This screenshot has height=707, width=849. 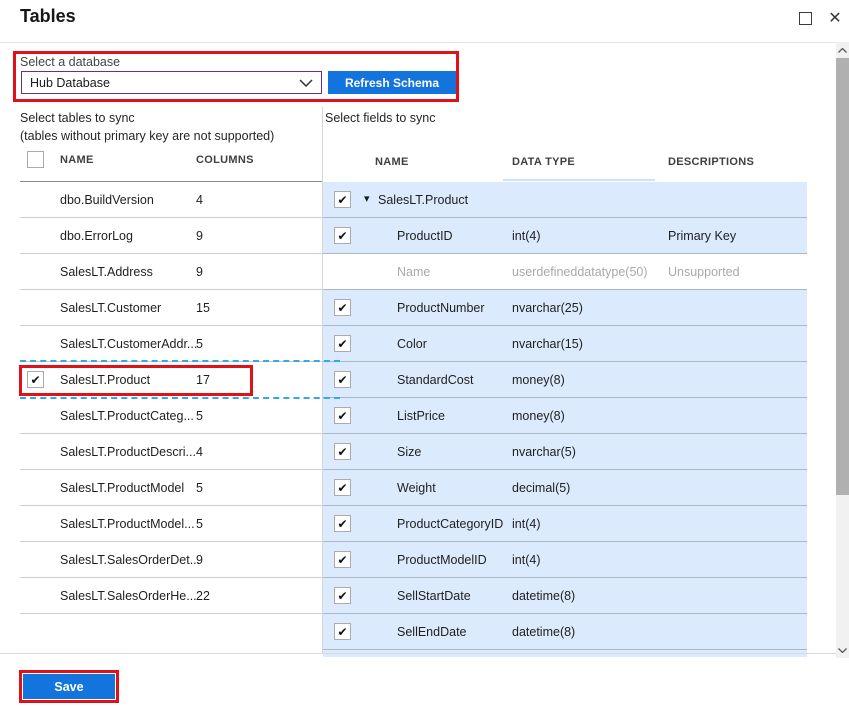 What do you see at coordinates (565, 200) in the screenshot?
I see `field-group-row: ✔ ▾ SalesLT.Product` at bounding box center [565, 200].